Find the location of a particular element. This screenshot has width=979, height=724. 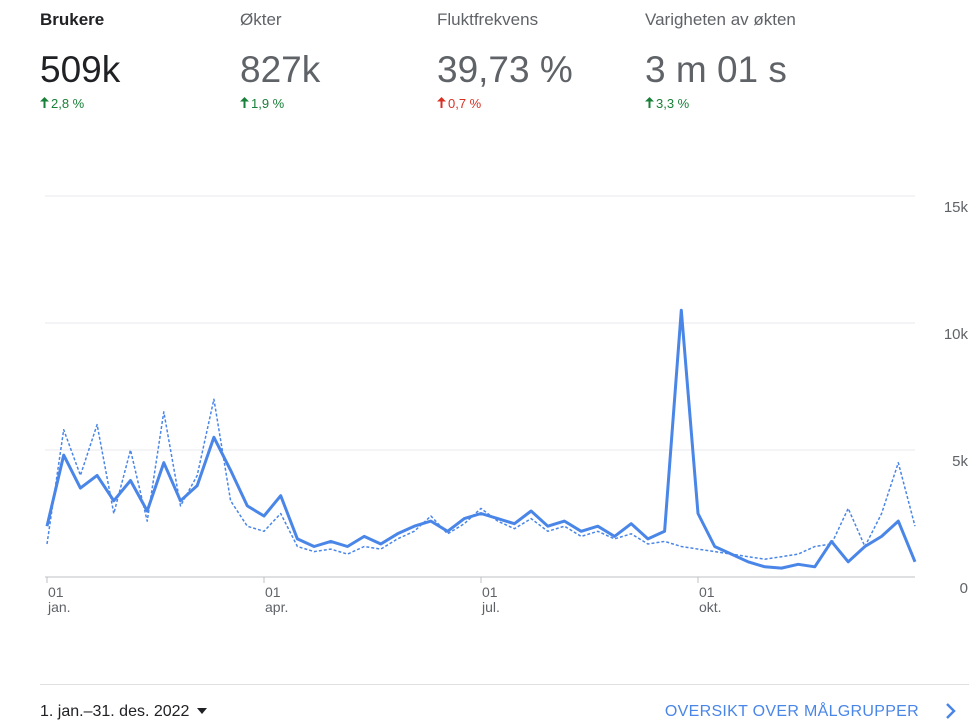

change-text: 1,9 % is located at coordinates (268, 103).